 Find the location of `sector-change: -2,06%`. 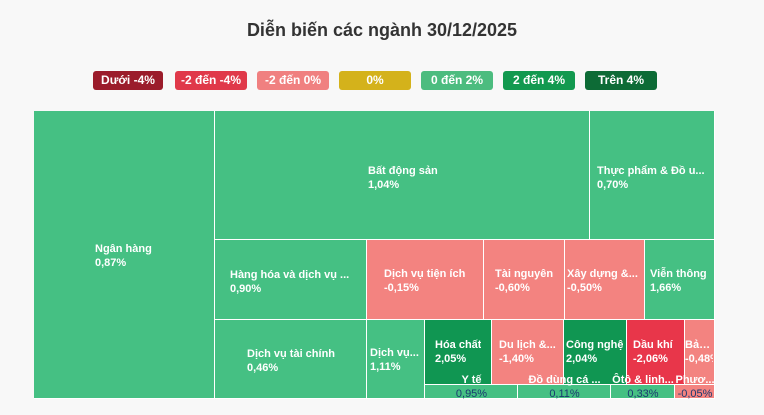

sector-change: -2,06% is located at coordinates (650, 359).